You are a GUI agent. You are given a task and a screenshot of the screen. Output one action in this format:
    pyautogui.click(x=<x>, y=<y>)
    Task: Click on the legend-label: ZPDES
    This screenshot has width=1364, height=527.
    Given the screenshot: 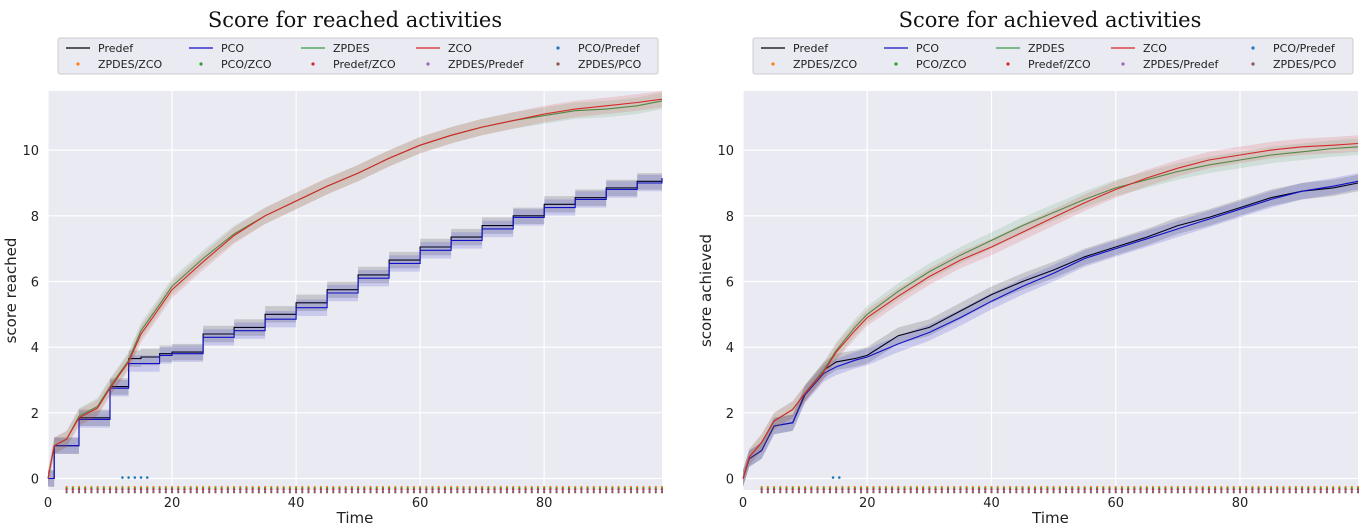 What is the action you would take?
    pyautogui.click(x=351, y=48)
    